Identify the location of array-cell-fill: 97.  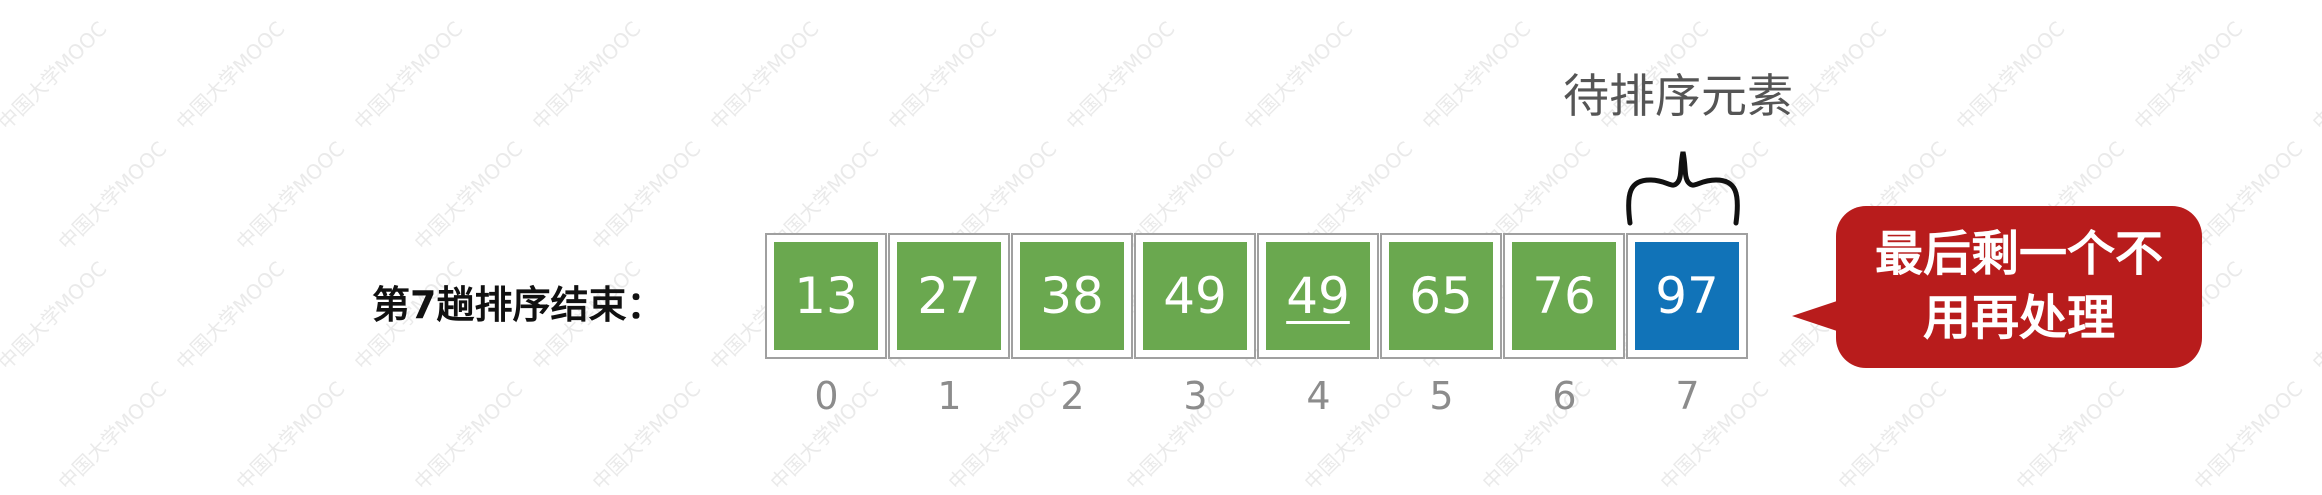
(1687, 296).